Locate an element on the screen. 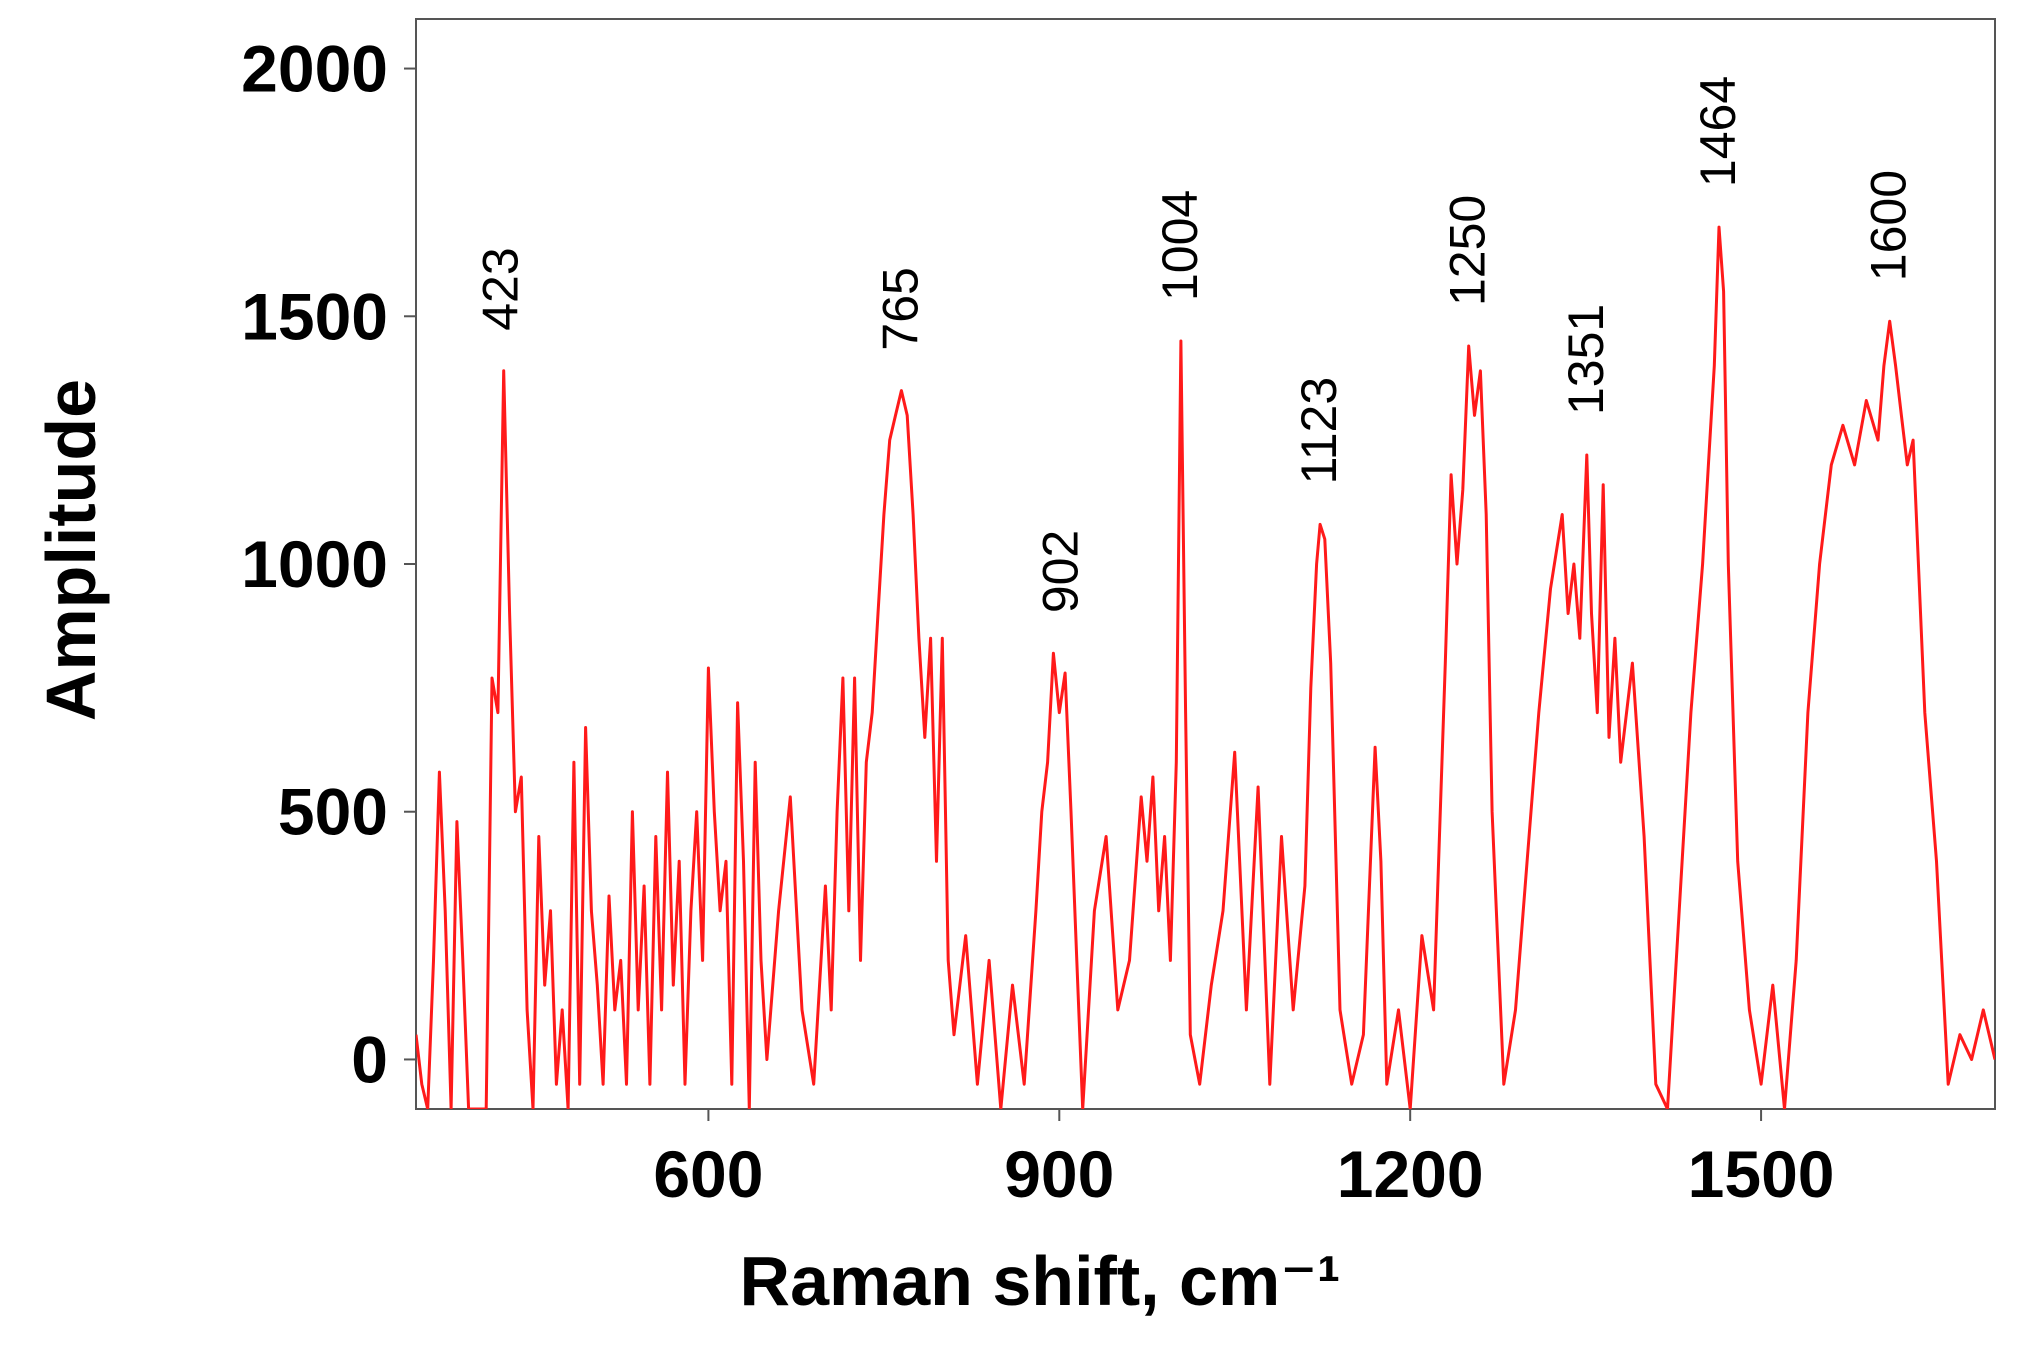 This screenshot has height=1358, width=2027. peak-label: 423 is located at coordinates (500, 288).